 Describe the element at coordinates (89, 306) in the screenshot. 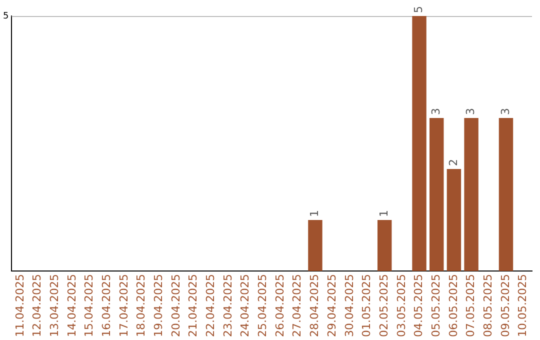

I see `x-tick-label: 15.04.2025` at that location.